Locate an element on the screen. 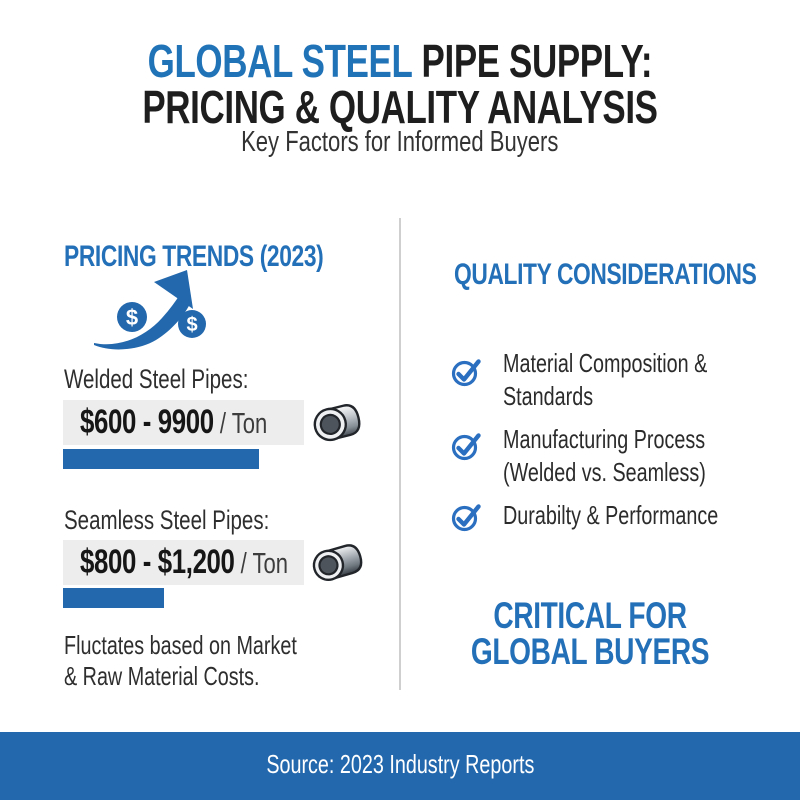 This screenshot has width=800, height=800. price-trend-arrow-icon: $ $ is located at coordinates (158, 314).